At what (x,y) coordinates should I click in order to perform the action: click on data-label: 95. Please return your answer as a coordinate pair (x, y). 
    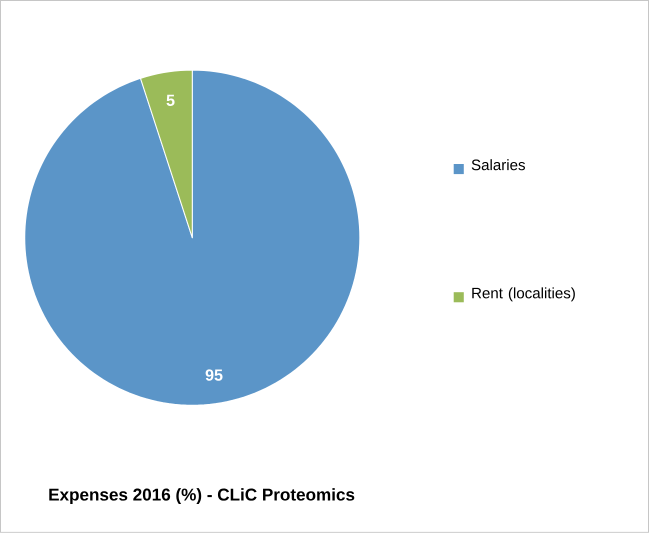
    Looking at the image, I should click on (214, 375).